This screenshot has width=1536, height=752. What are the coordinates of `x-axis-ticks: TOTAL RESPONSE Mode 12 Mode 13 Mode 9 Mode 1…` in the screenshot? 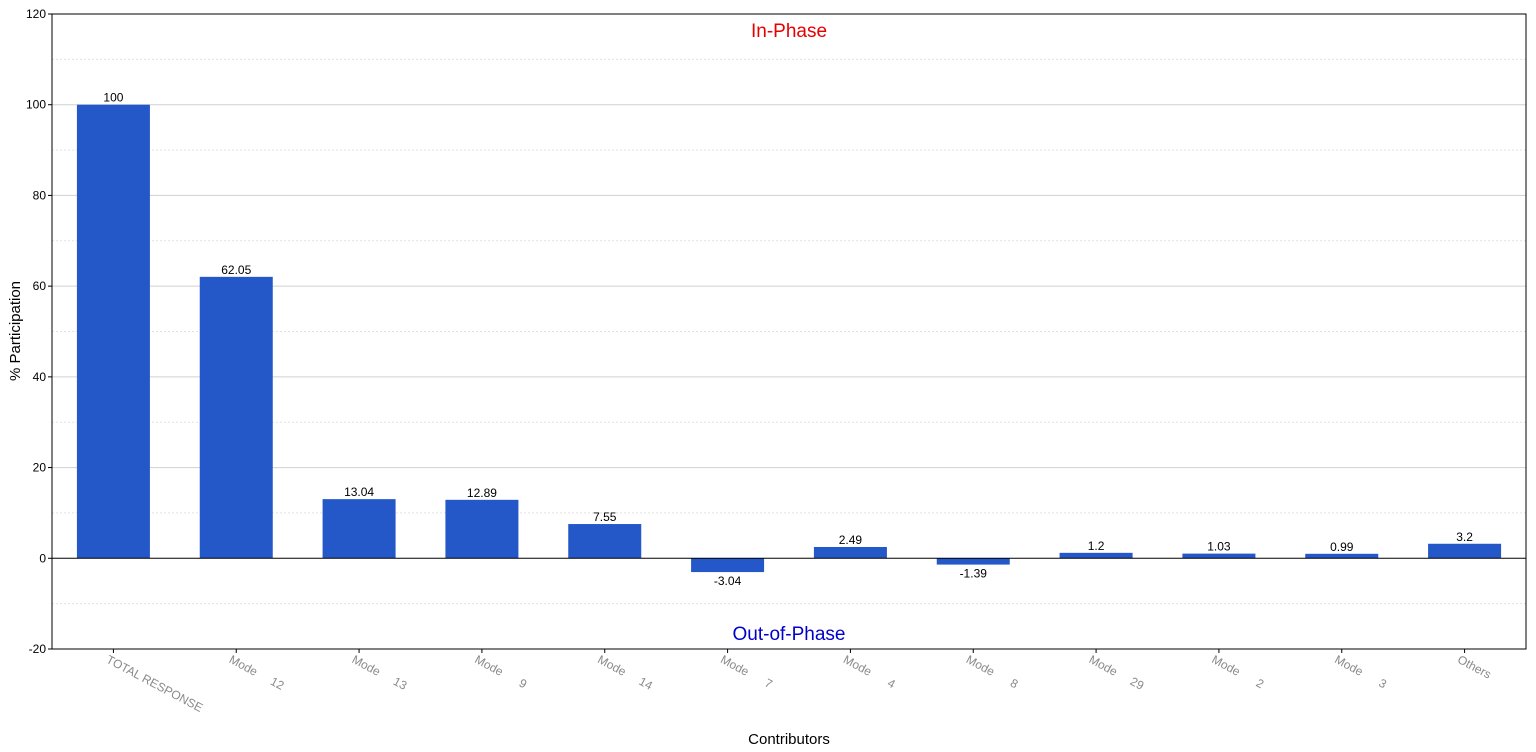 It's located at (799, 682).